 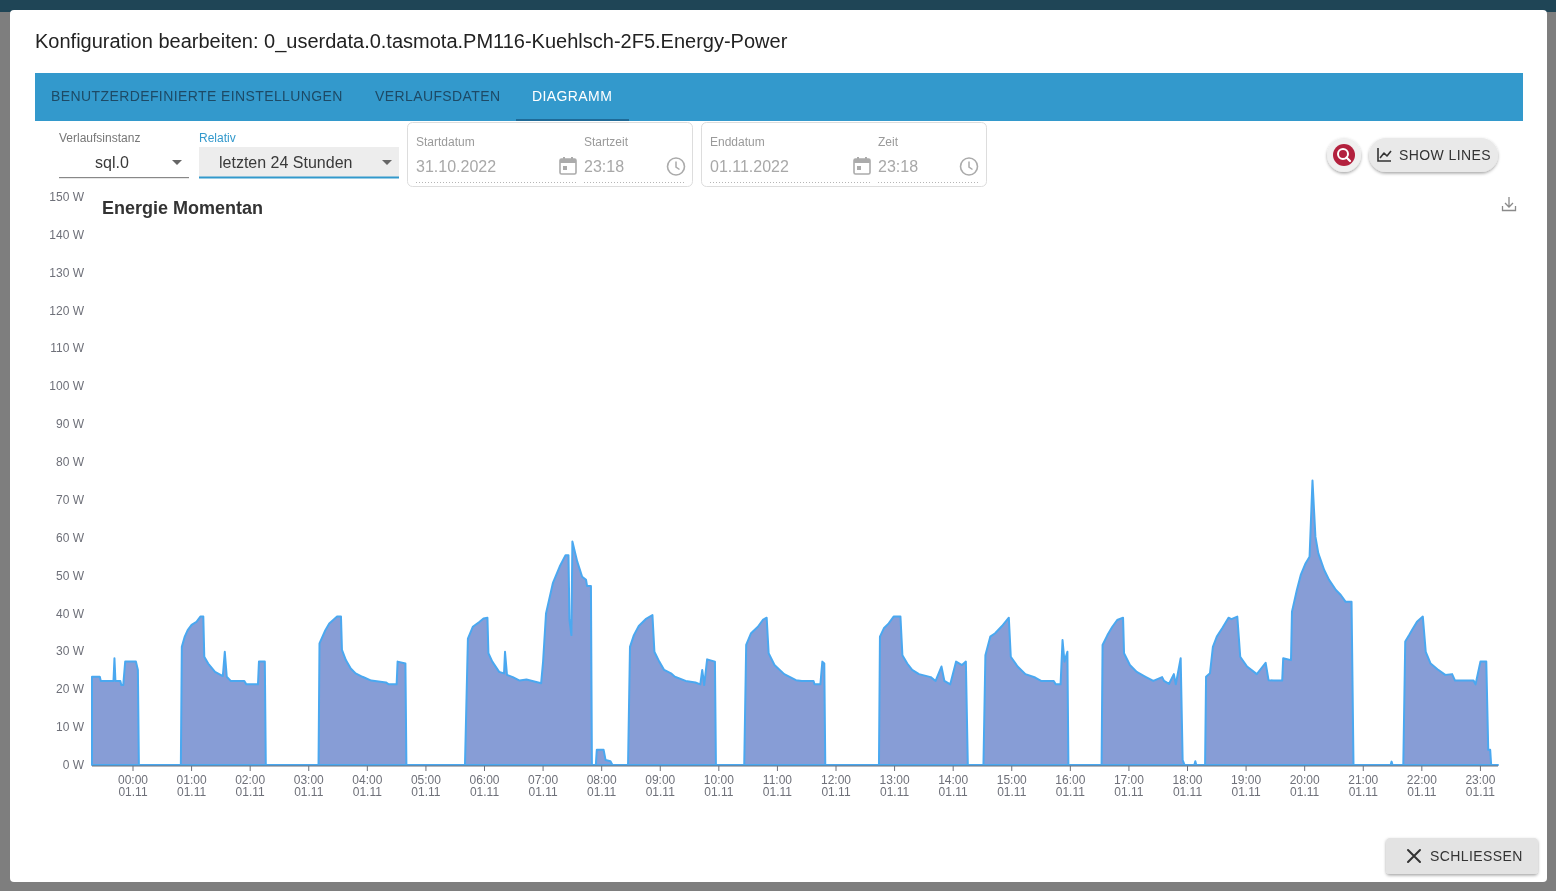 What do you see at coordinates (1187, 786) in the screenshot?
I see `x-tick-label: 18:00 01.11` at bounding box center [1187, 786].